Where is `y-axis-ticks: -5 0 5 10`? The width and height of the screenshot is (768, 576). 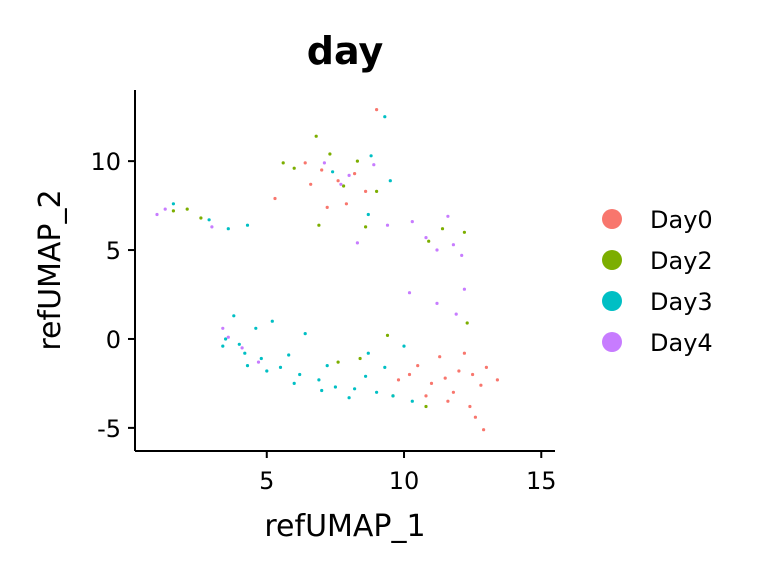 y-axis-ticks: -5 0 5 10 is located at coordinates (112, 295).